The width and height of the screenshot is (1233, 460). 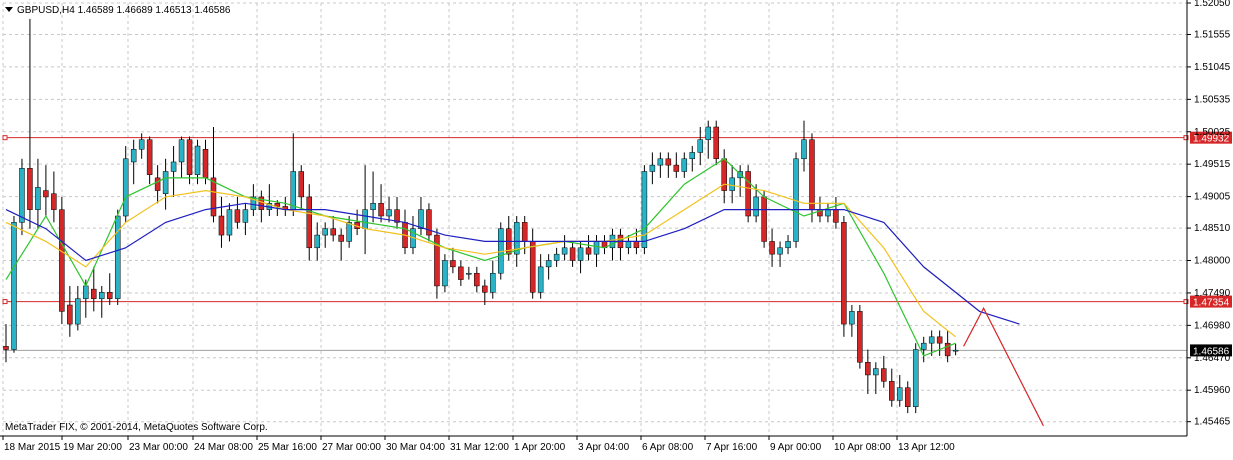 What do you see at coordinates (1212, 164) in the screenshot?
I see `price-axis-label: 1.49515` at bounding box center [1212, 164].